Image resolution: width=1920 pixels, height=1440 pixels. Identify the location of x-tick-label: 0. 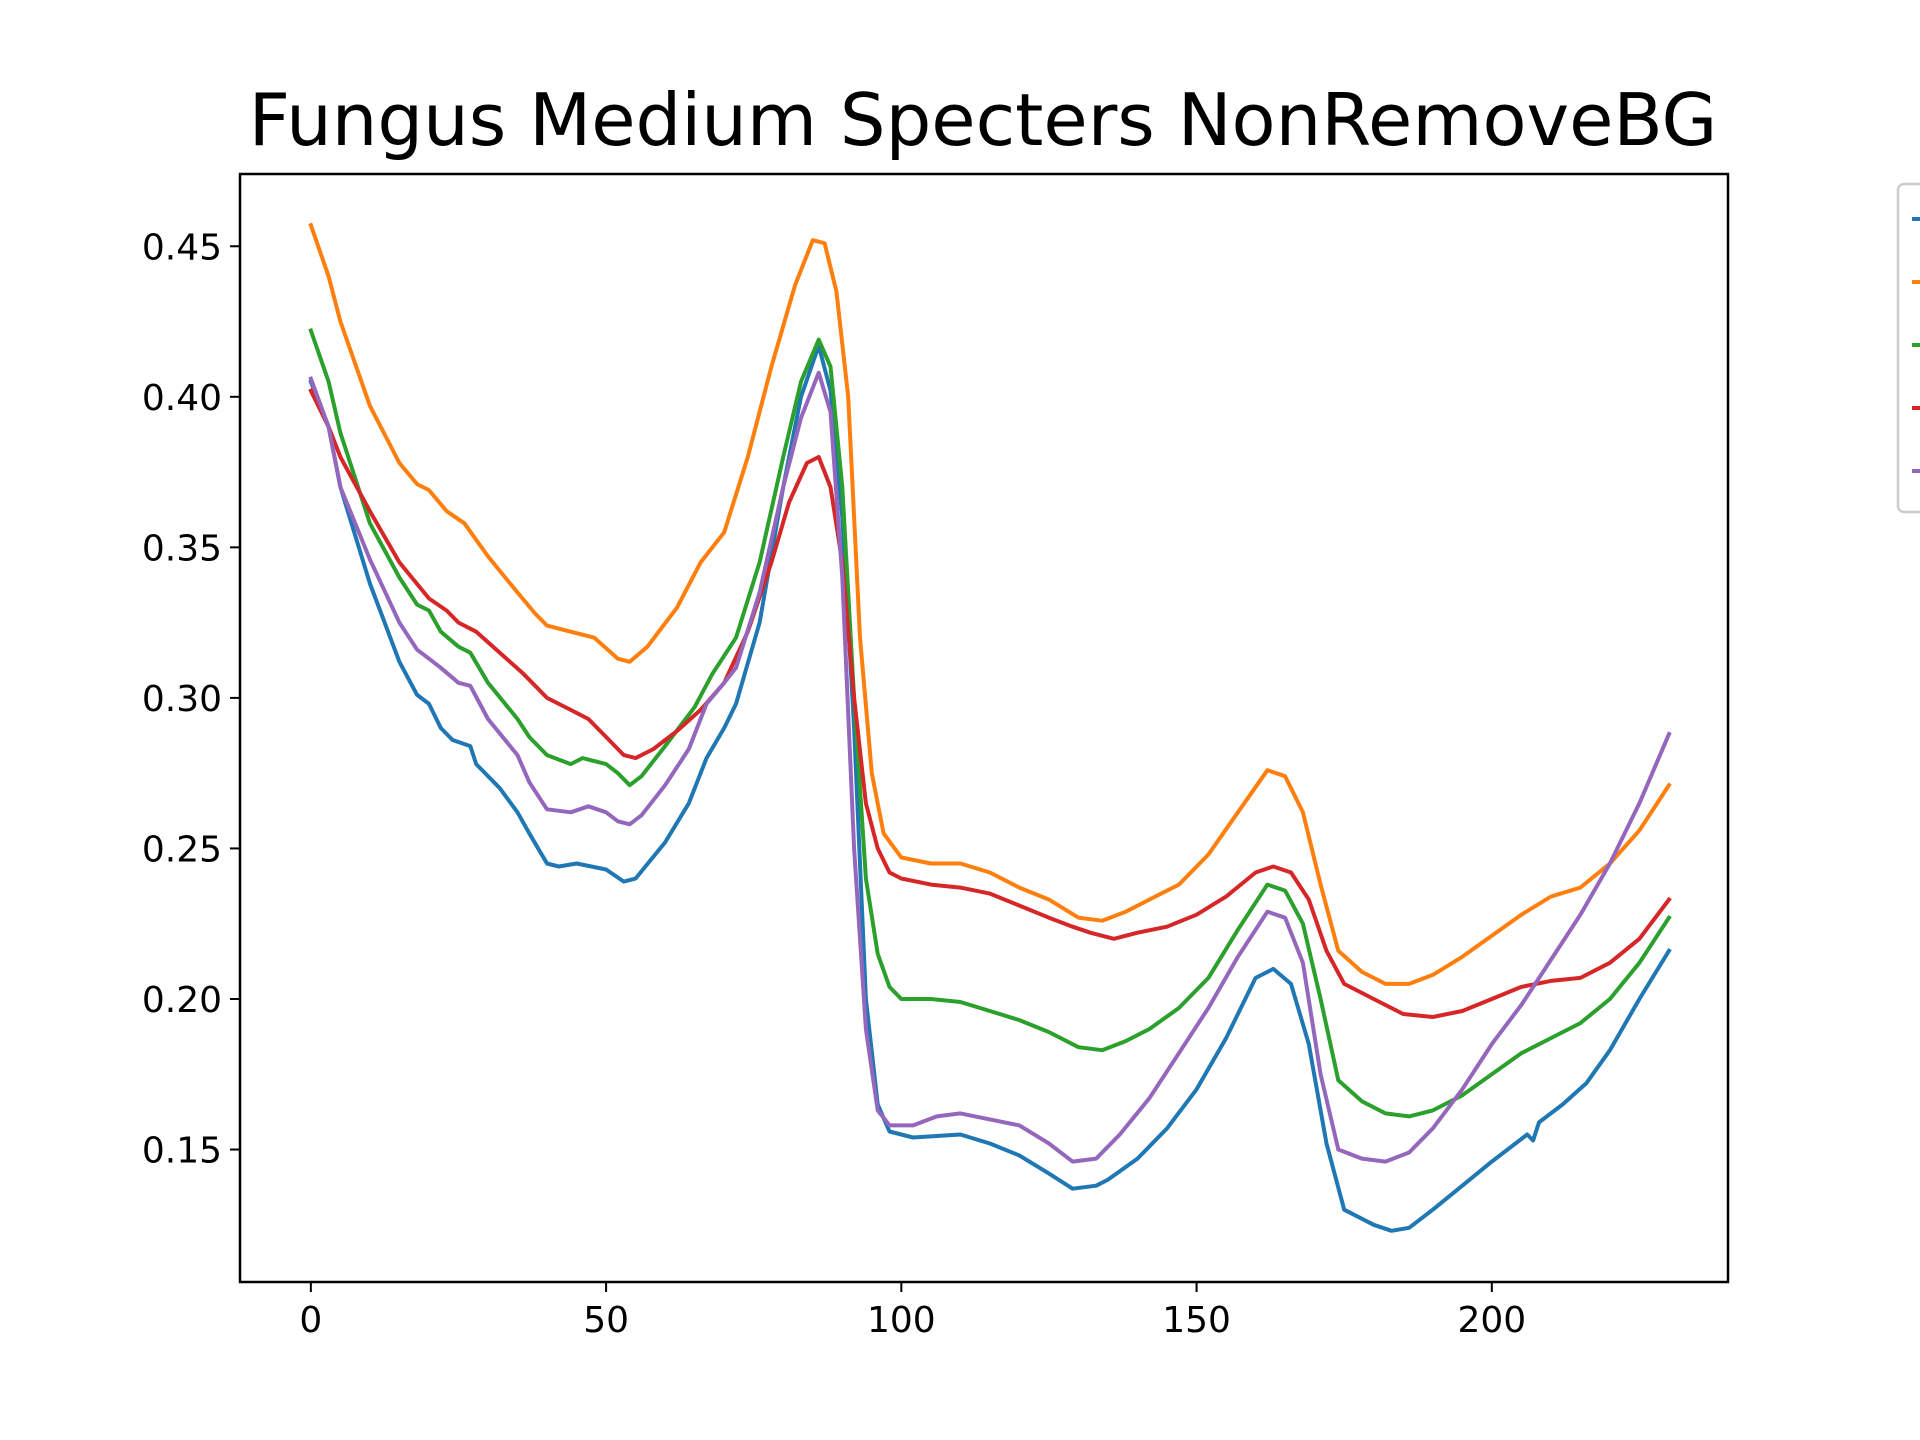
(310, 1320).